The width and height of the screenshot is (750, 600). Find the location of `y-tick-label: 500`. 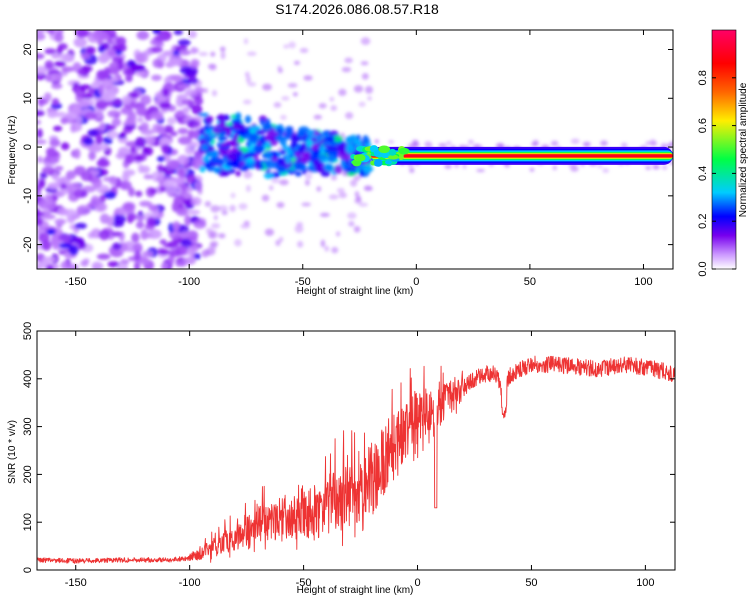

y-tick-label: 500 is located at coordinates (28, 331).